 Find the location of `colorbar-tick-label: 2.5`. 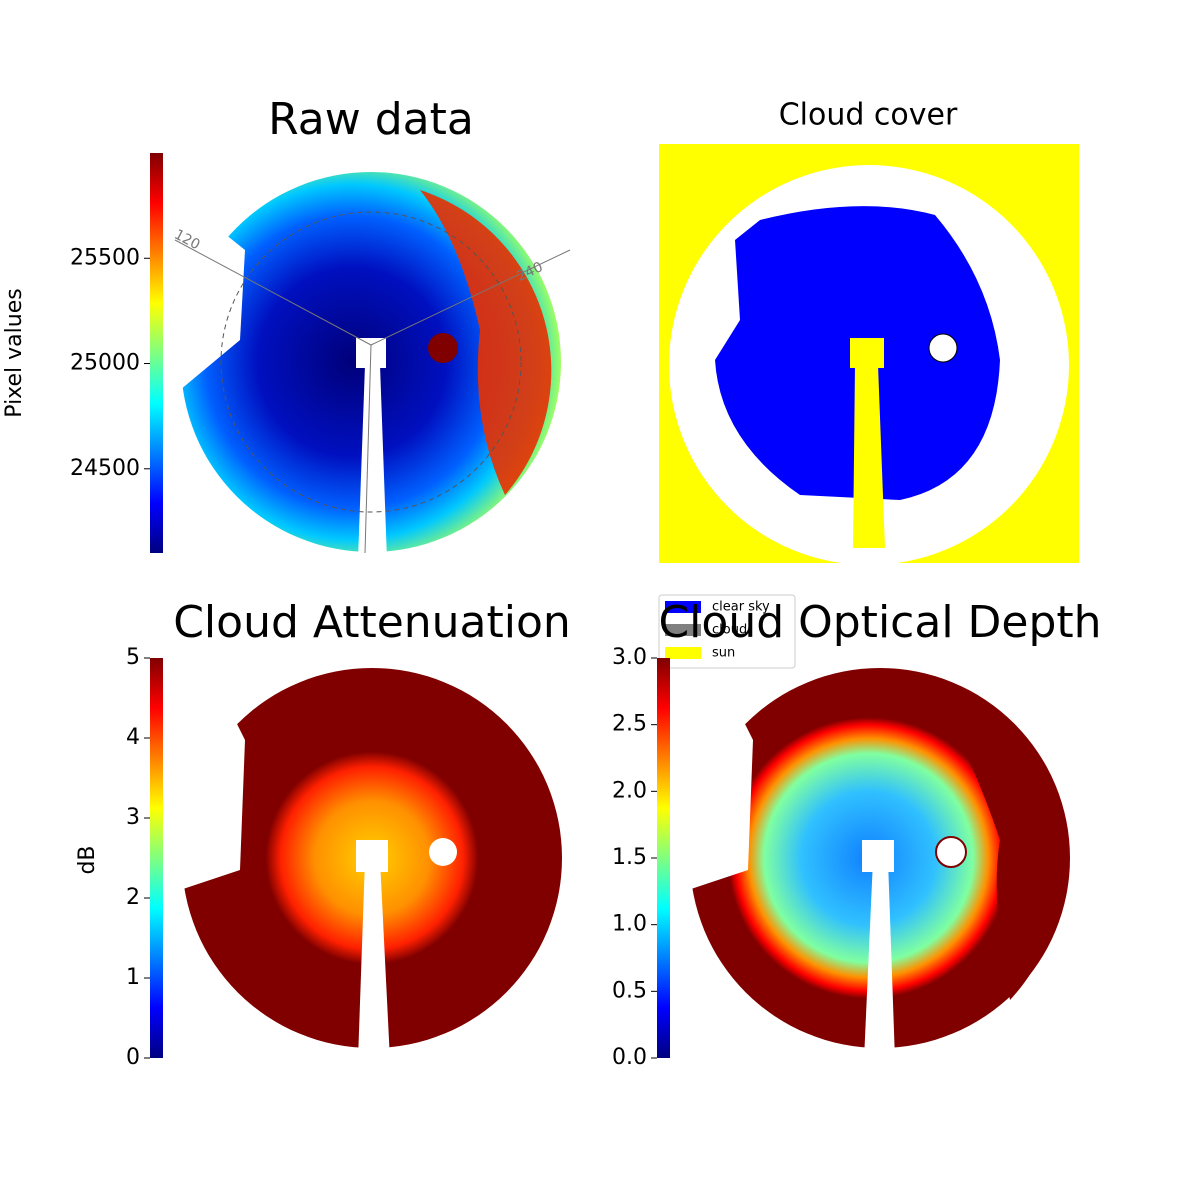

colorbar-tick-label: 2.5 is located at coordinates (629, 724).